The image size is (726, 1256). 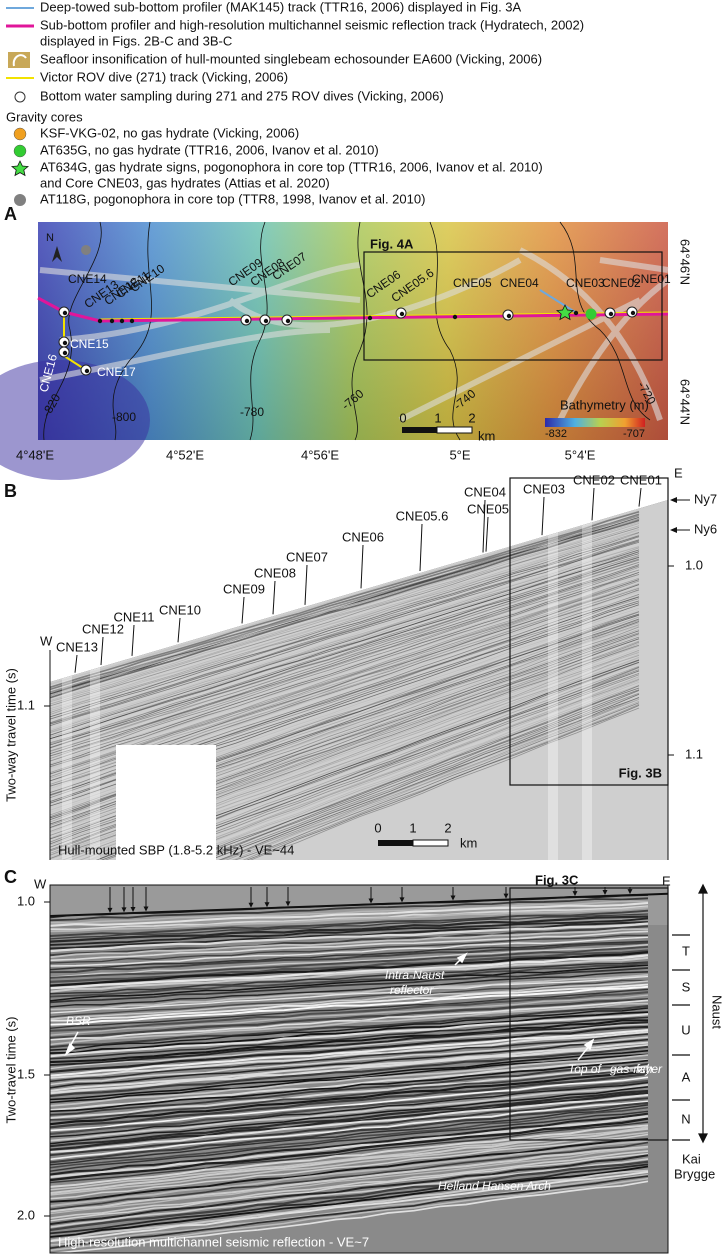 What do you see at coordinates (26, 1073) in the screenshot?
I see `tick-label: 1.5` at bounding box center [26, 1073].